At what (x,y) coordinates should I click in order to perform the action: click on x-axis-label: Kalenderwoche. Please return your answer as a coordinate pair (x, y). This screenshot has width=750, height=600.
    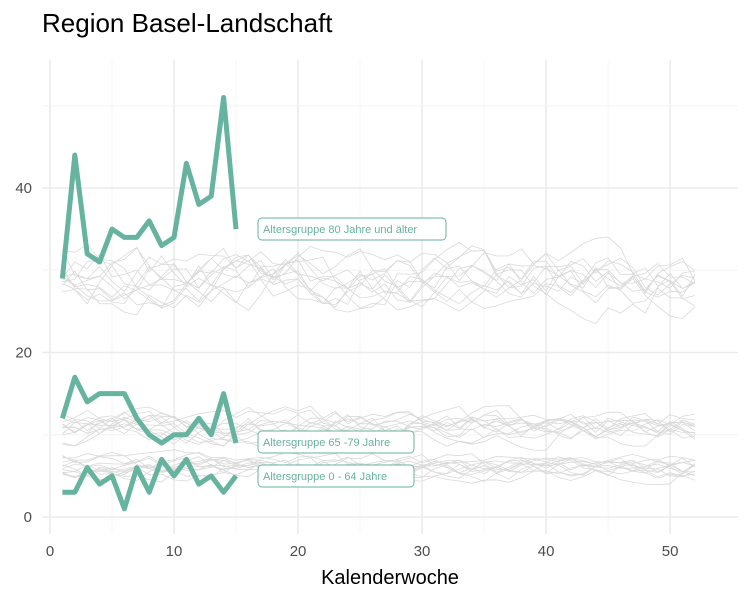
    Looking at the image, I should click on (390, 578).